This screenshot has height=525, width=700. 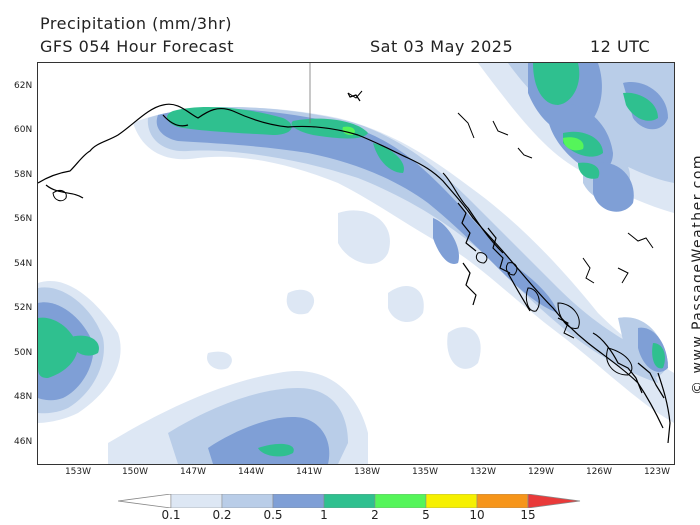 What do you see at coordinates (23, 130) in the screenshot?
I see `lat-label: 60N` at bounding box center [23, 130].